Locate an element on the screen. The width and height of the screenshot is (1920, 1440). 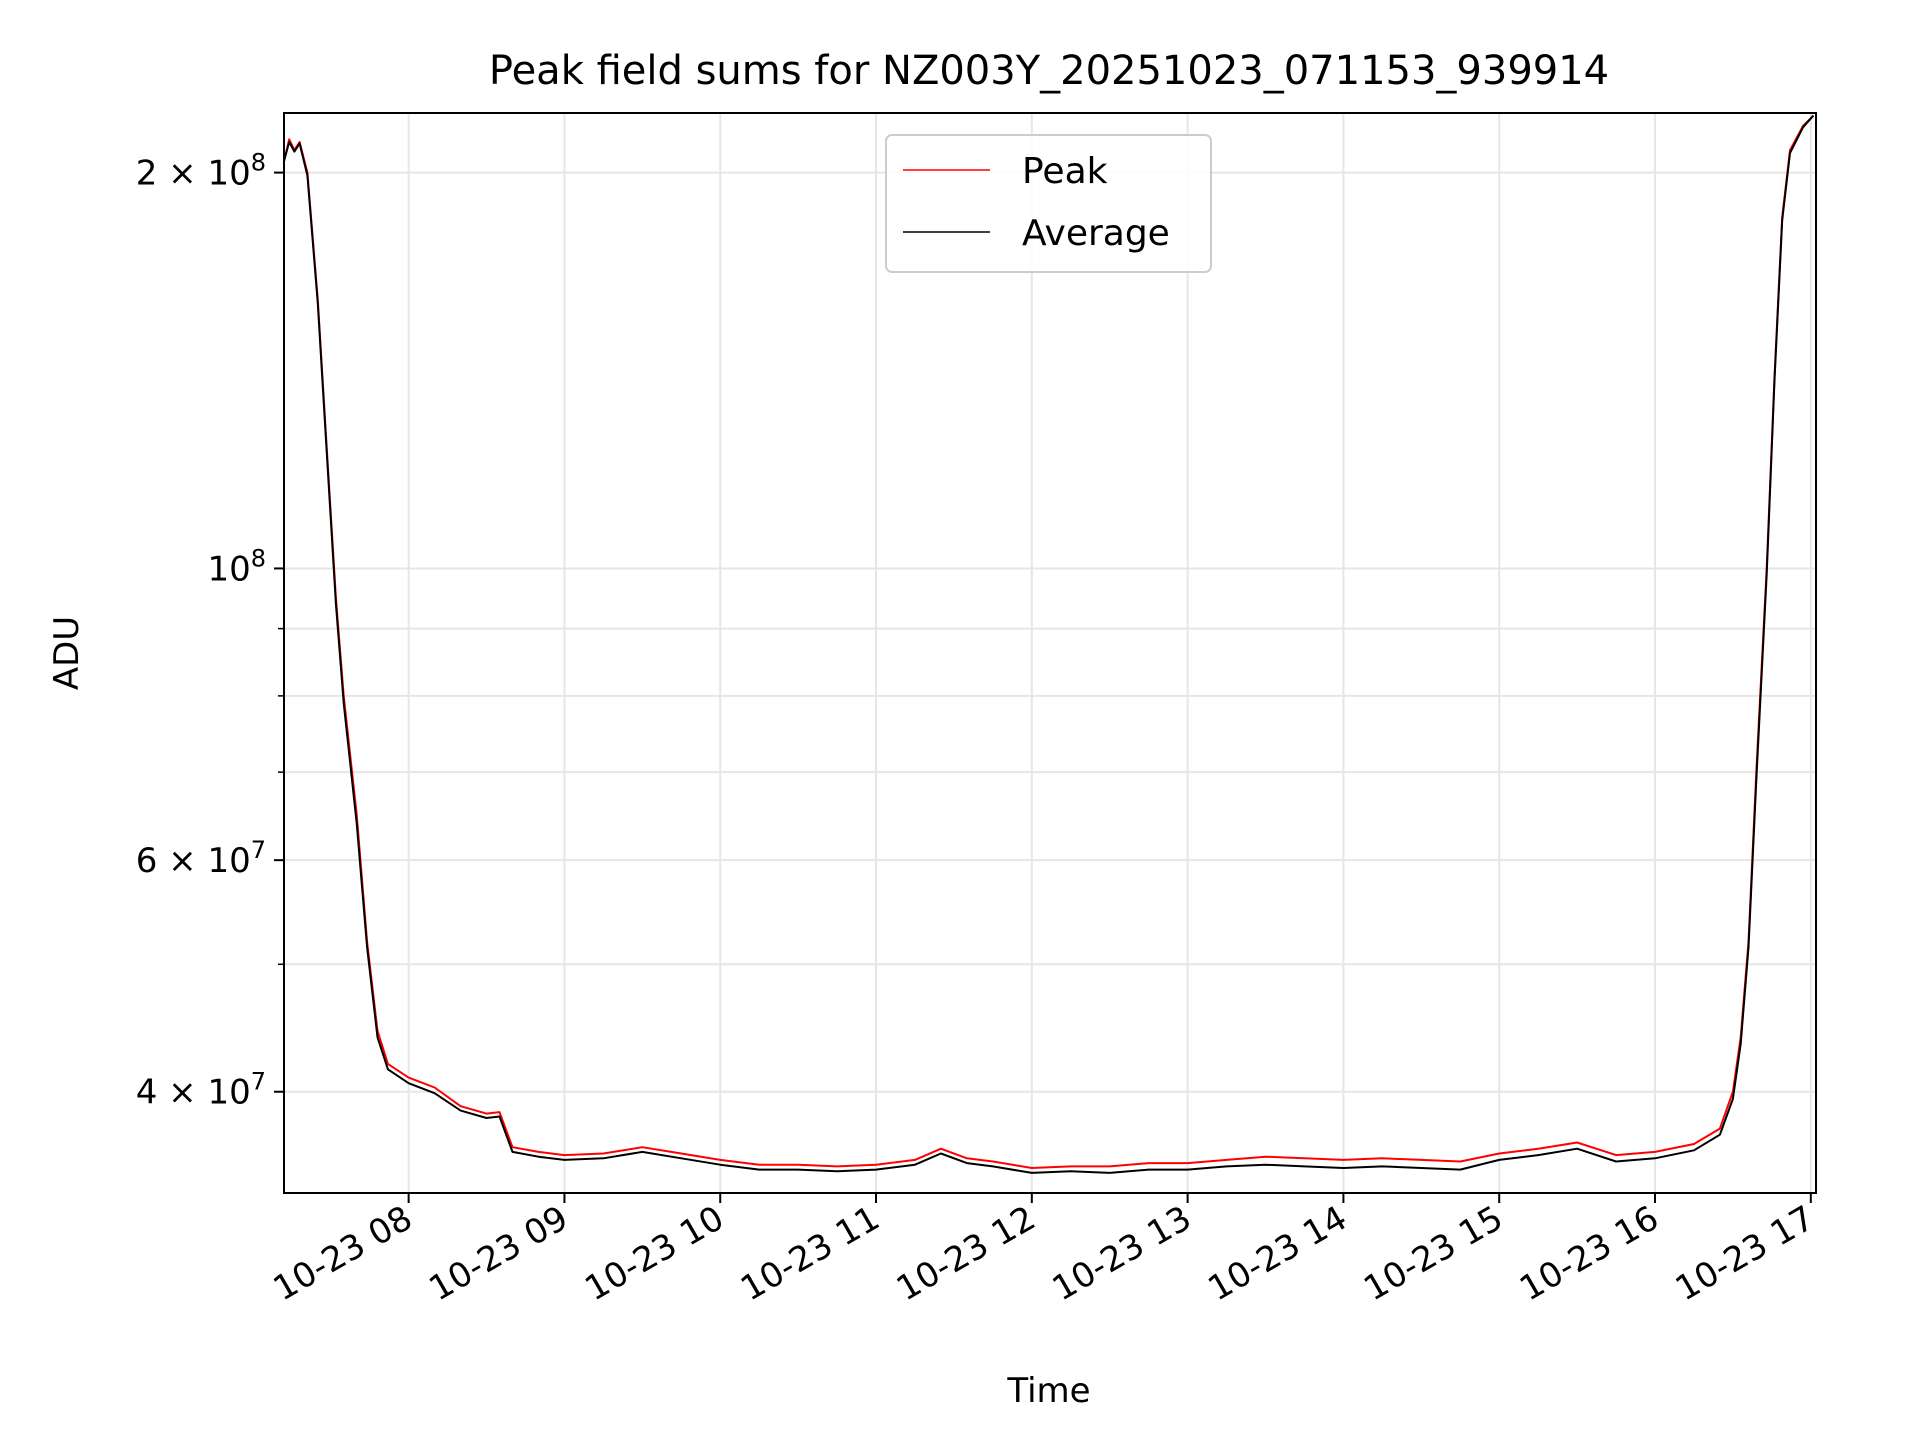
legend: Peak Average is located at coordinates (1048, 203).